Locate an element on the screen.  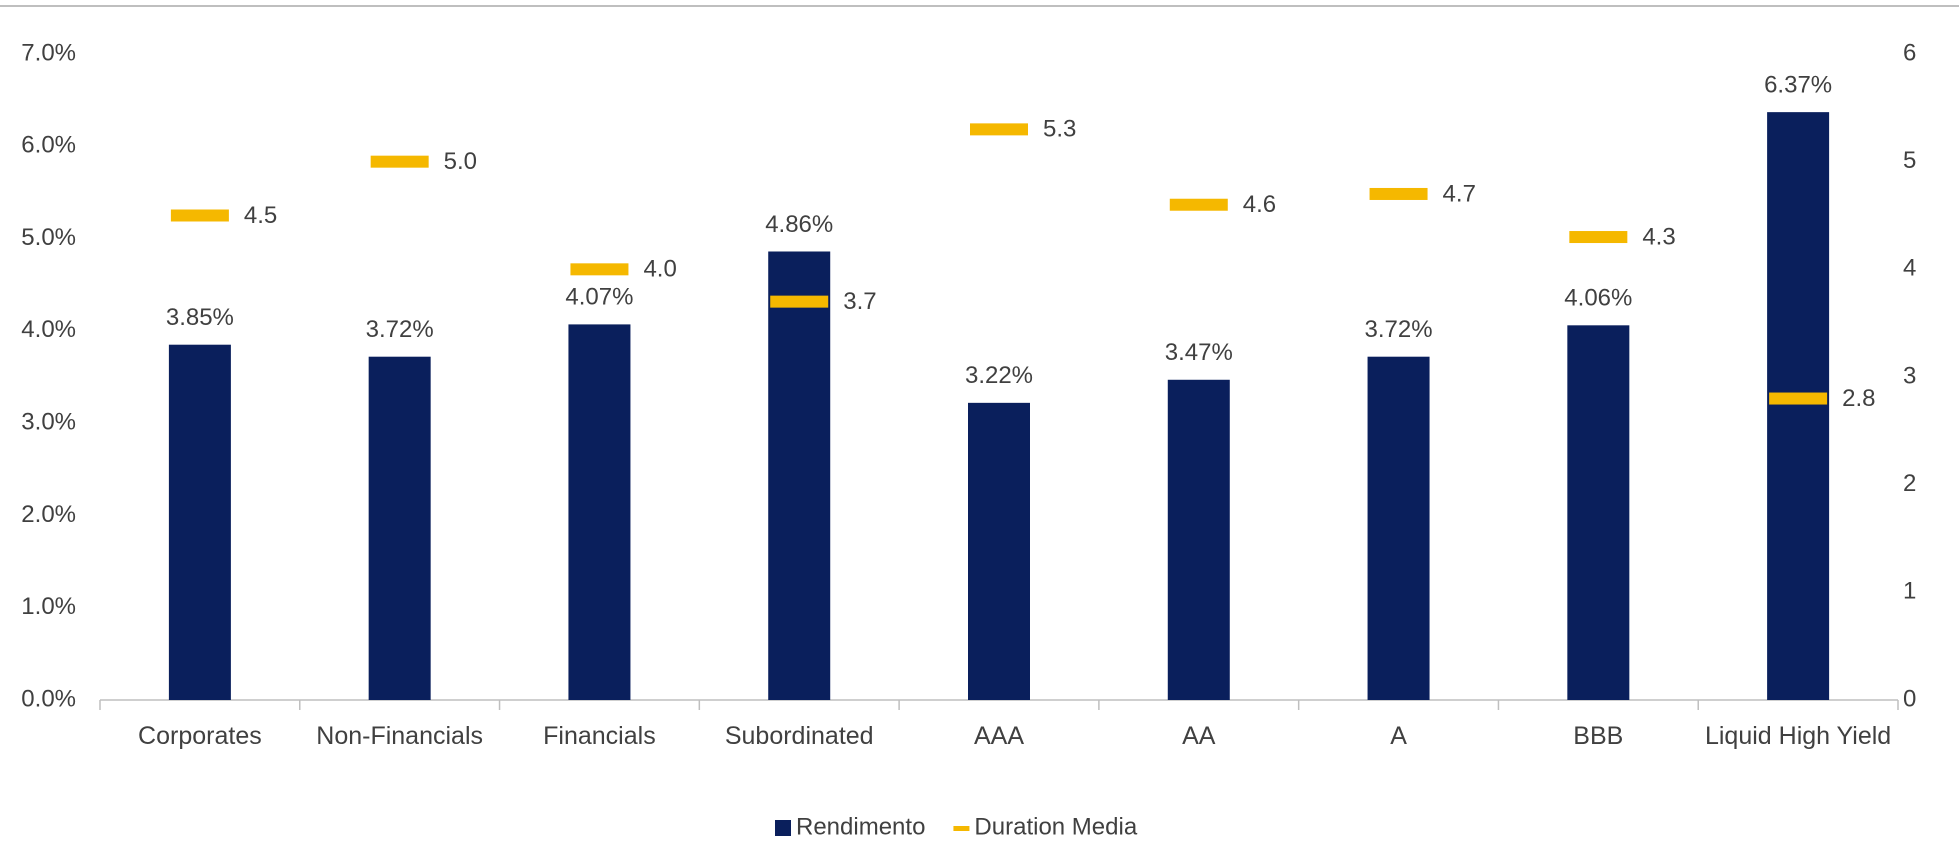
y2-tick-label: 6 is located at coordinates (1909, 52).